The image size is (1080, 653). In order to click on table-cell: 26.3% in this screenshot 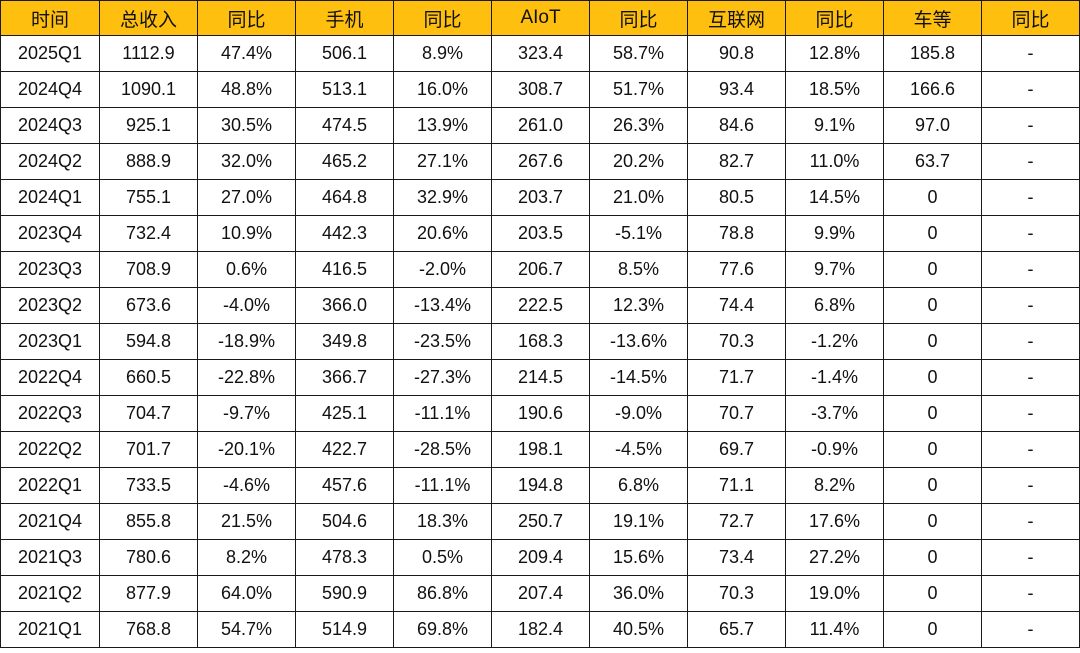, I will do `click(638, 125)`.